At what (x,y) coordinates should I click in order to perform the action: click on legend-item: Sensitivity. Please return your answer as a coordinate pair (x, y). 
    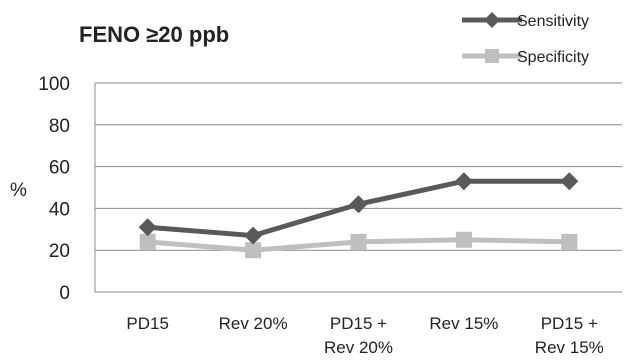
    Looking at the image, I should click on (525, 21).